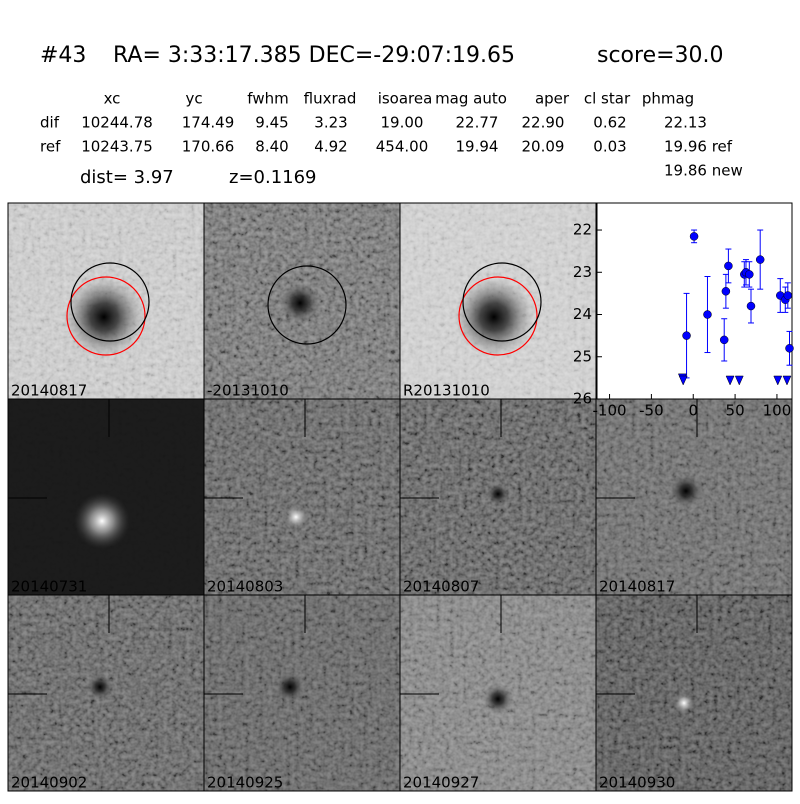 The height and width of the screenshot is (804, 800). I want to click on column-header: phmag, so click(668, 99).